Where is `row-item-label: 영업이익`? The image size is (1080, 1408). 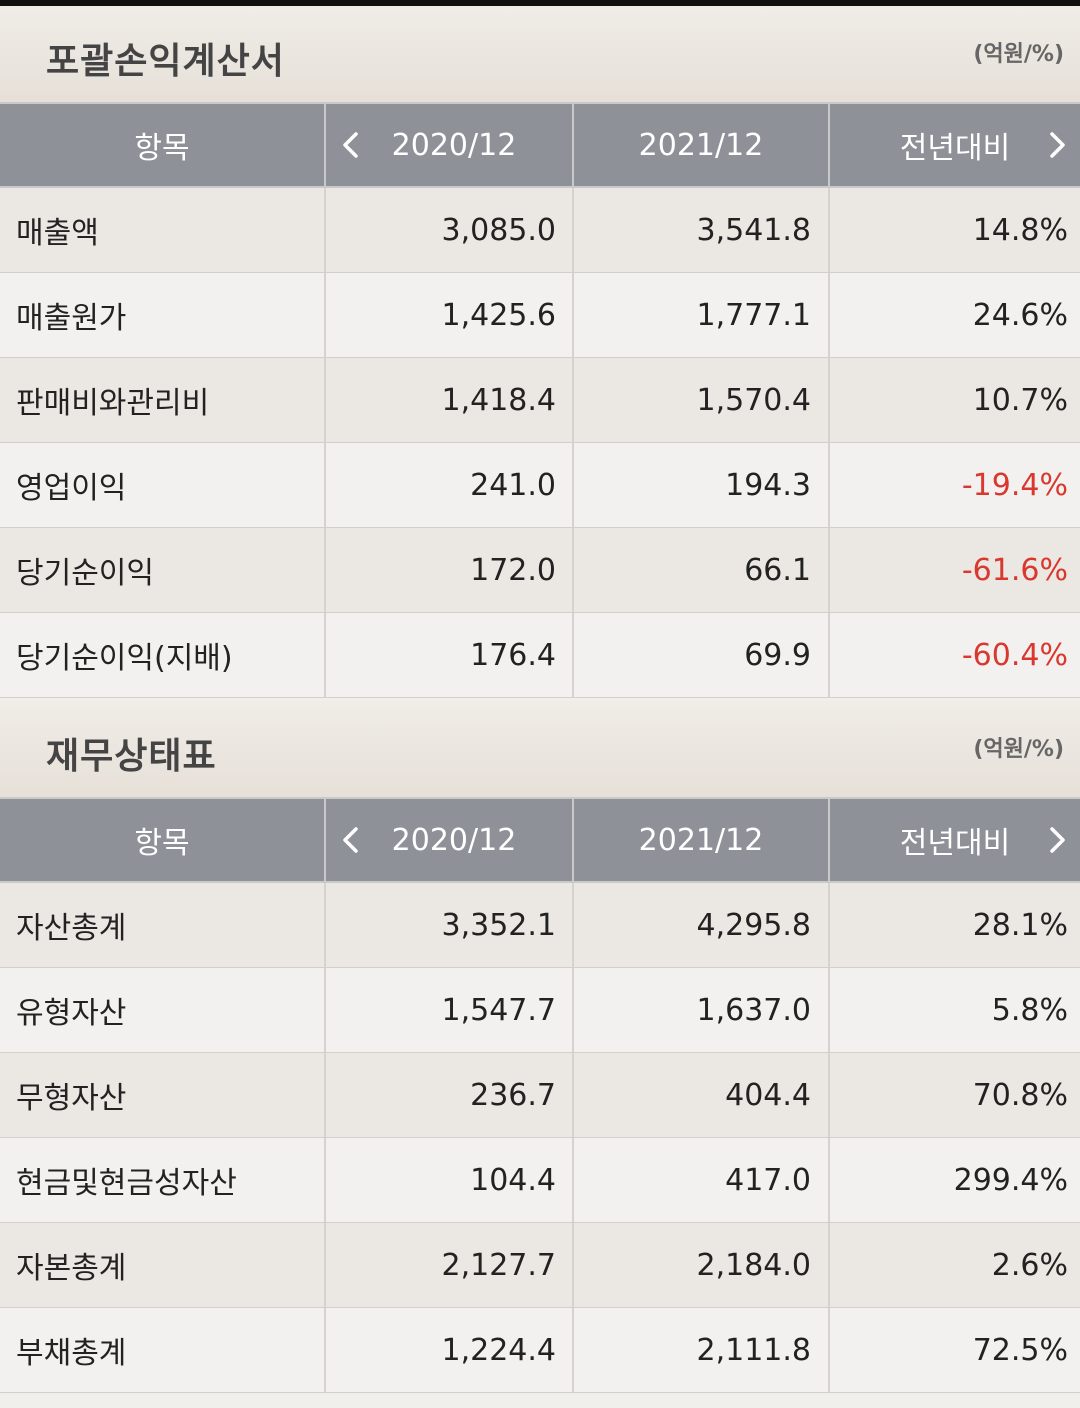
row-item-label: 영업이익 is located at coordinates (71, 488).